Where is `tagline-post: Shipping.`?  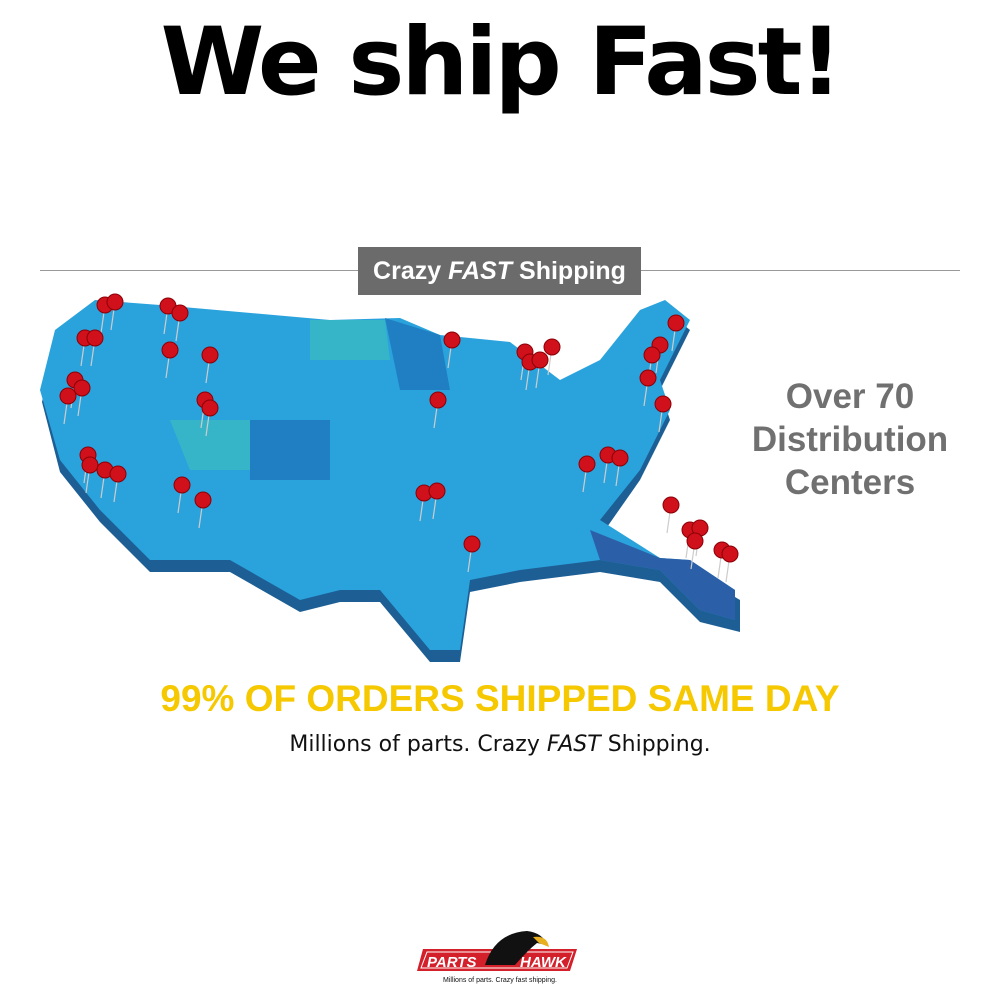
tagline-post: Shipping. is located at coordinates (659, 744).